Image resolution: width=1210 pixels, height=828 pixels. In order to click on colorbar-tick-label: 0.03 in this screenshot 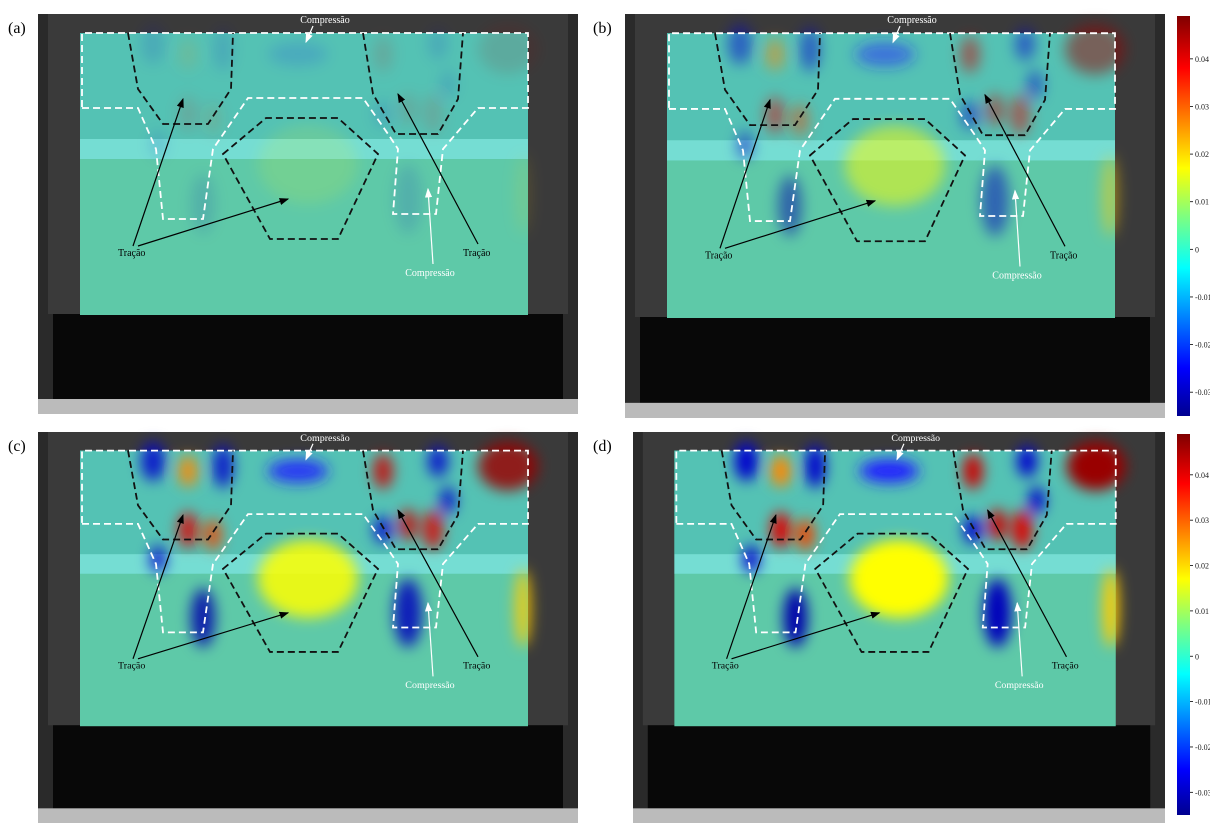, I will do `click(1202, 106)`.